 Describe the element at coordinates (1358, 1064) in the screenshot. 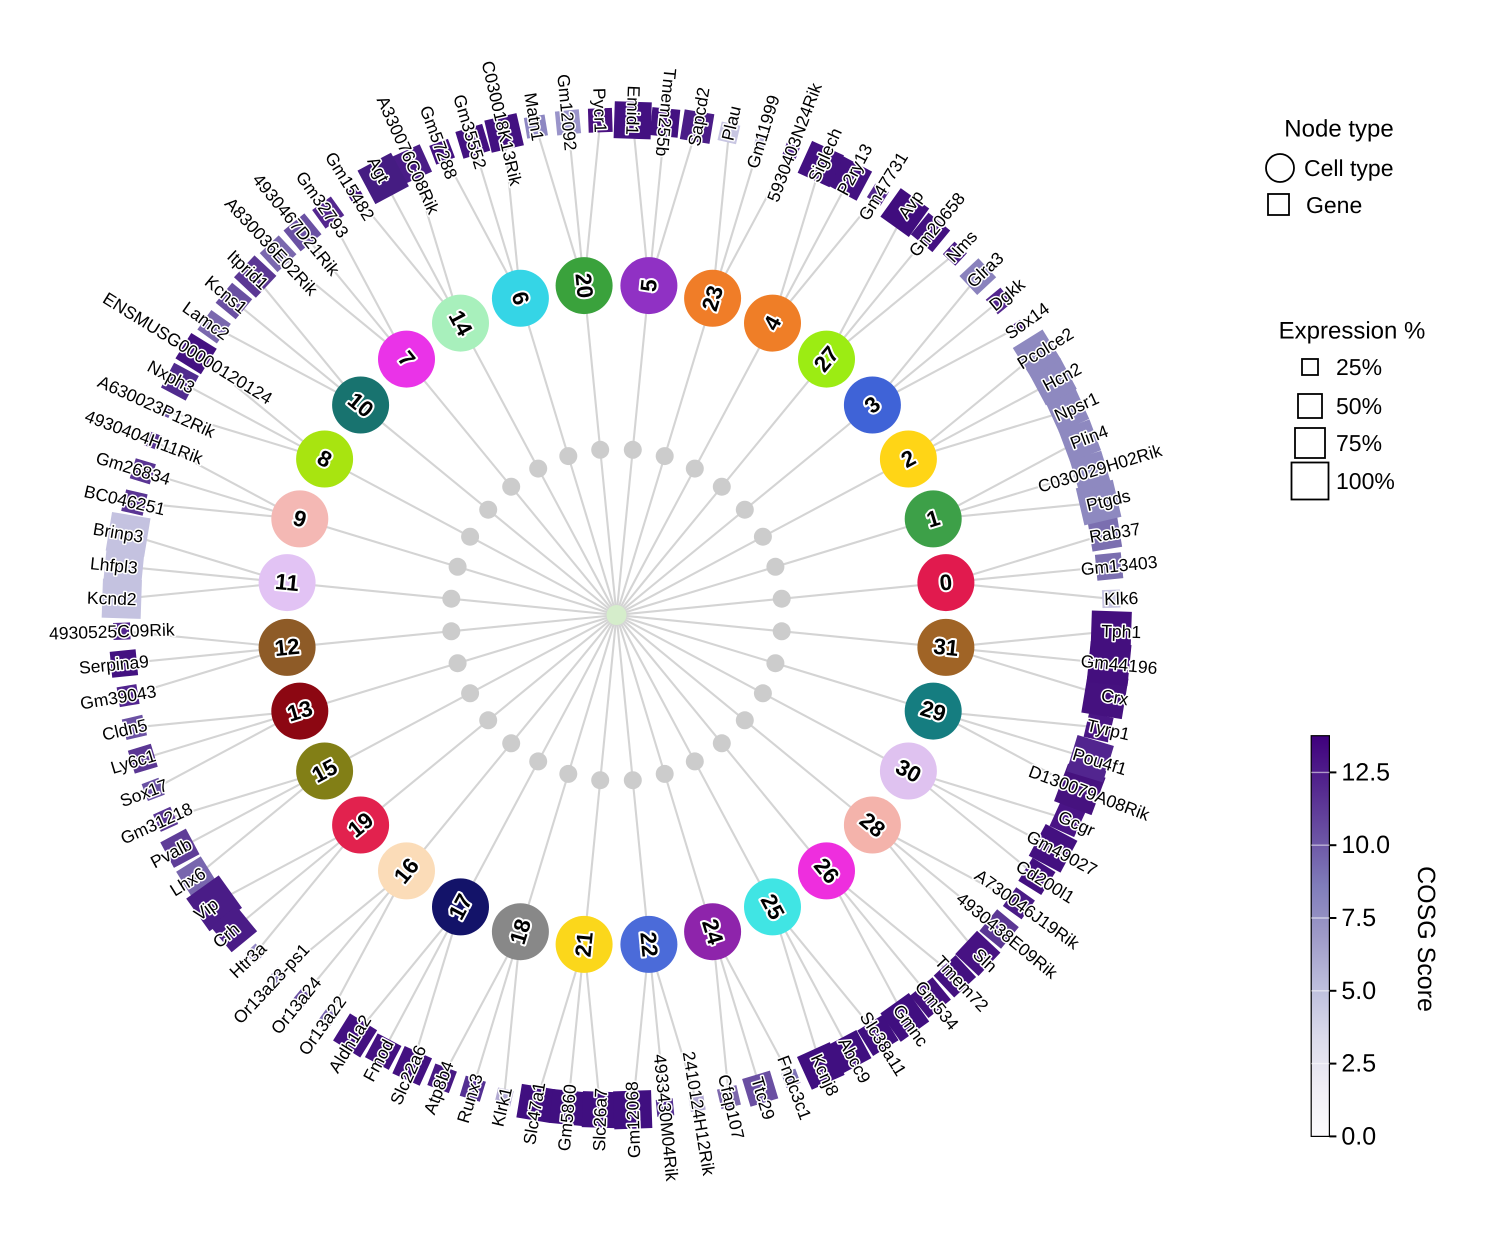

I see `svg-text: 2.5` at that location.